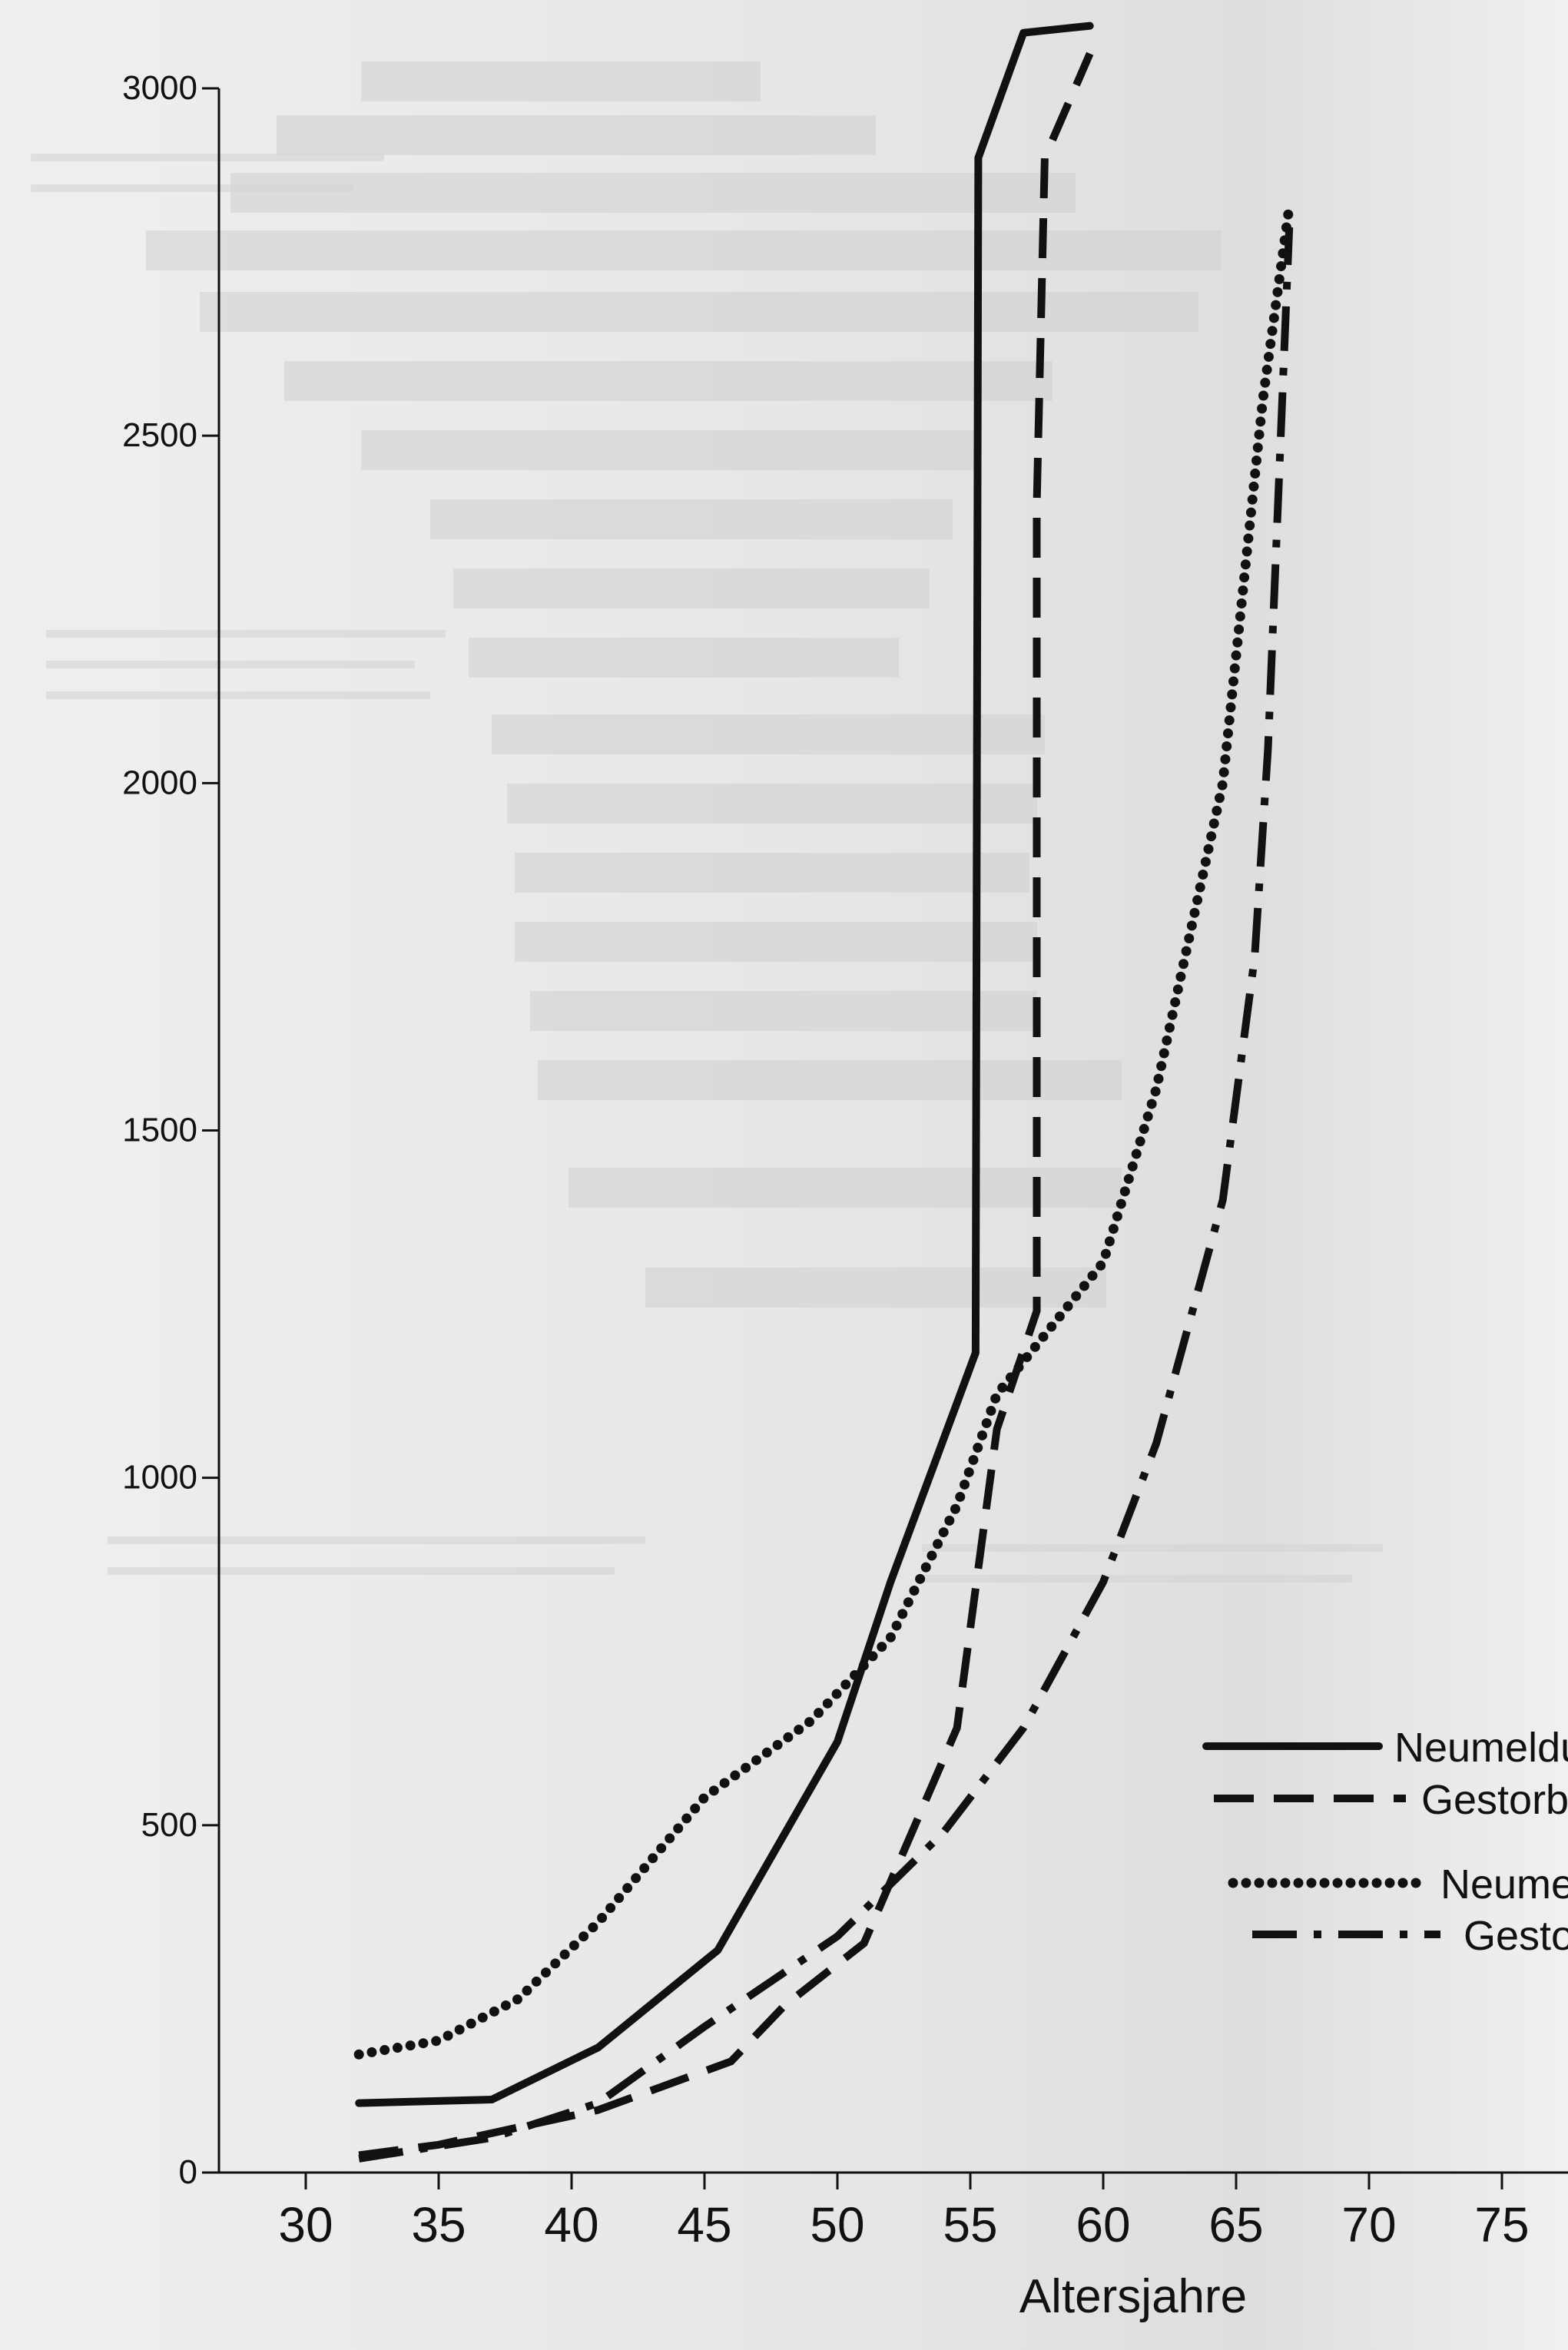 The image size is (1568, 2350). I want to click on x-tick-label: 50, so click(837, 2224).